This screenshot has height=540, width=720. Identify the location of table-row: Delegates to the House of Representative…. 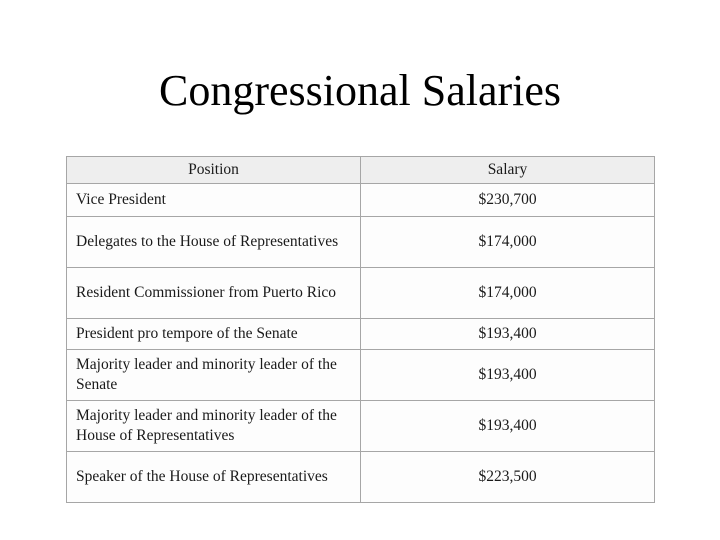
(360, 242).